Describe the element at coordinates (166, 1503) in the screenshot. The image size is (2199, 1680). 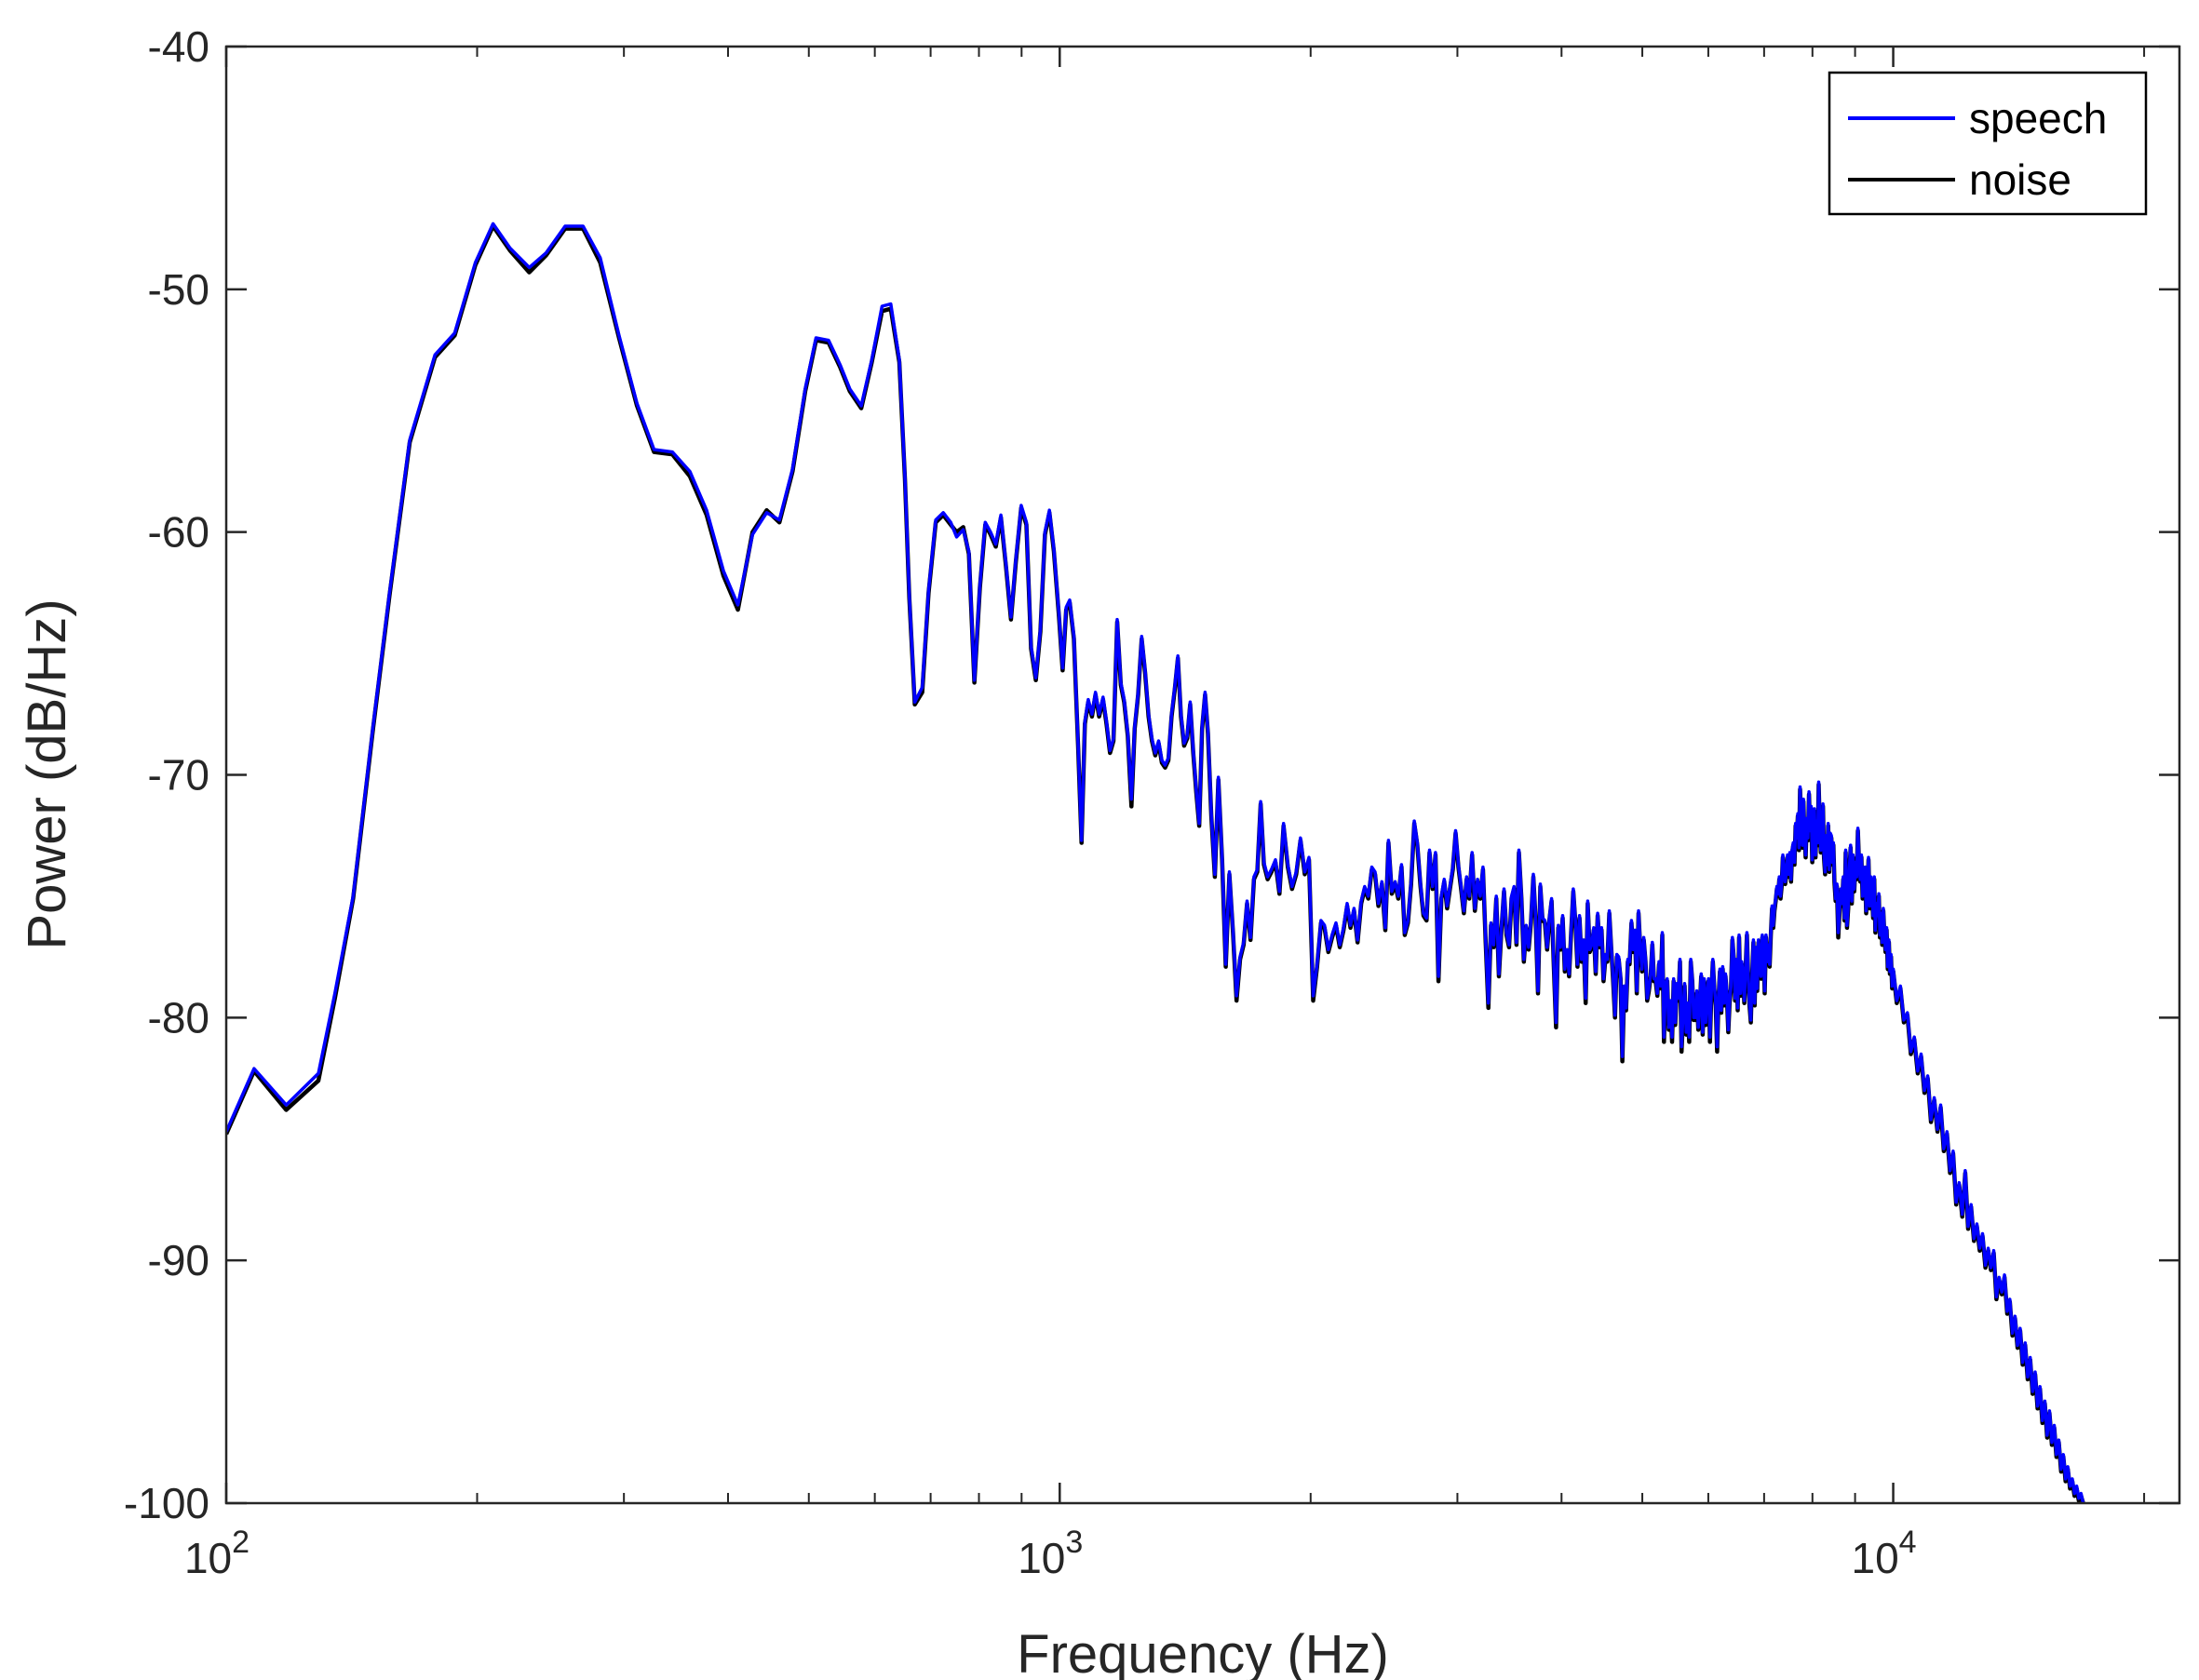
I see `y-tick-label: -100` at that location.